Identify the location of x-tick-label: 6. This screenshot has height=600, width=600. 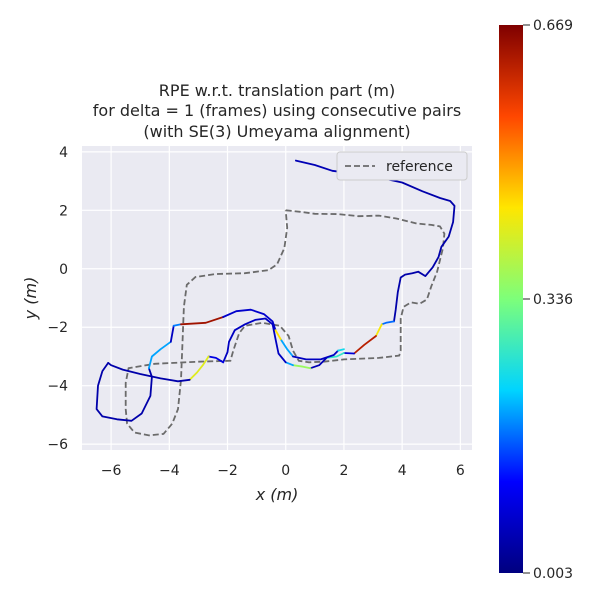
(460, 471).